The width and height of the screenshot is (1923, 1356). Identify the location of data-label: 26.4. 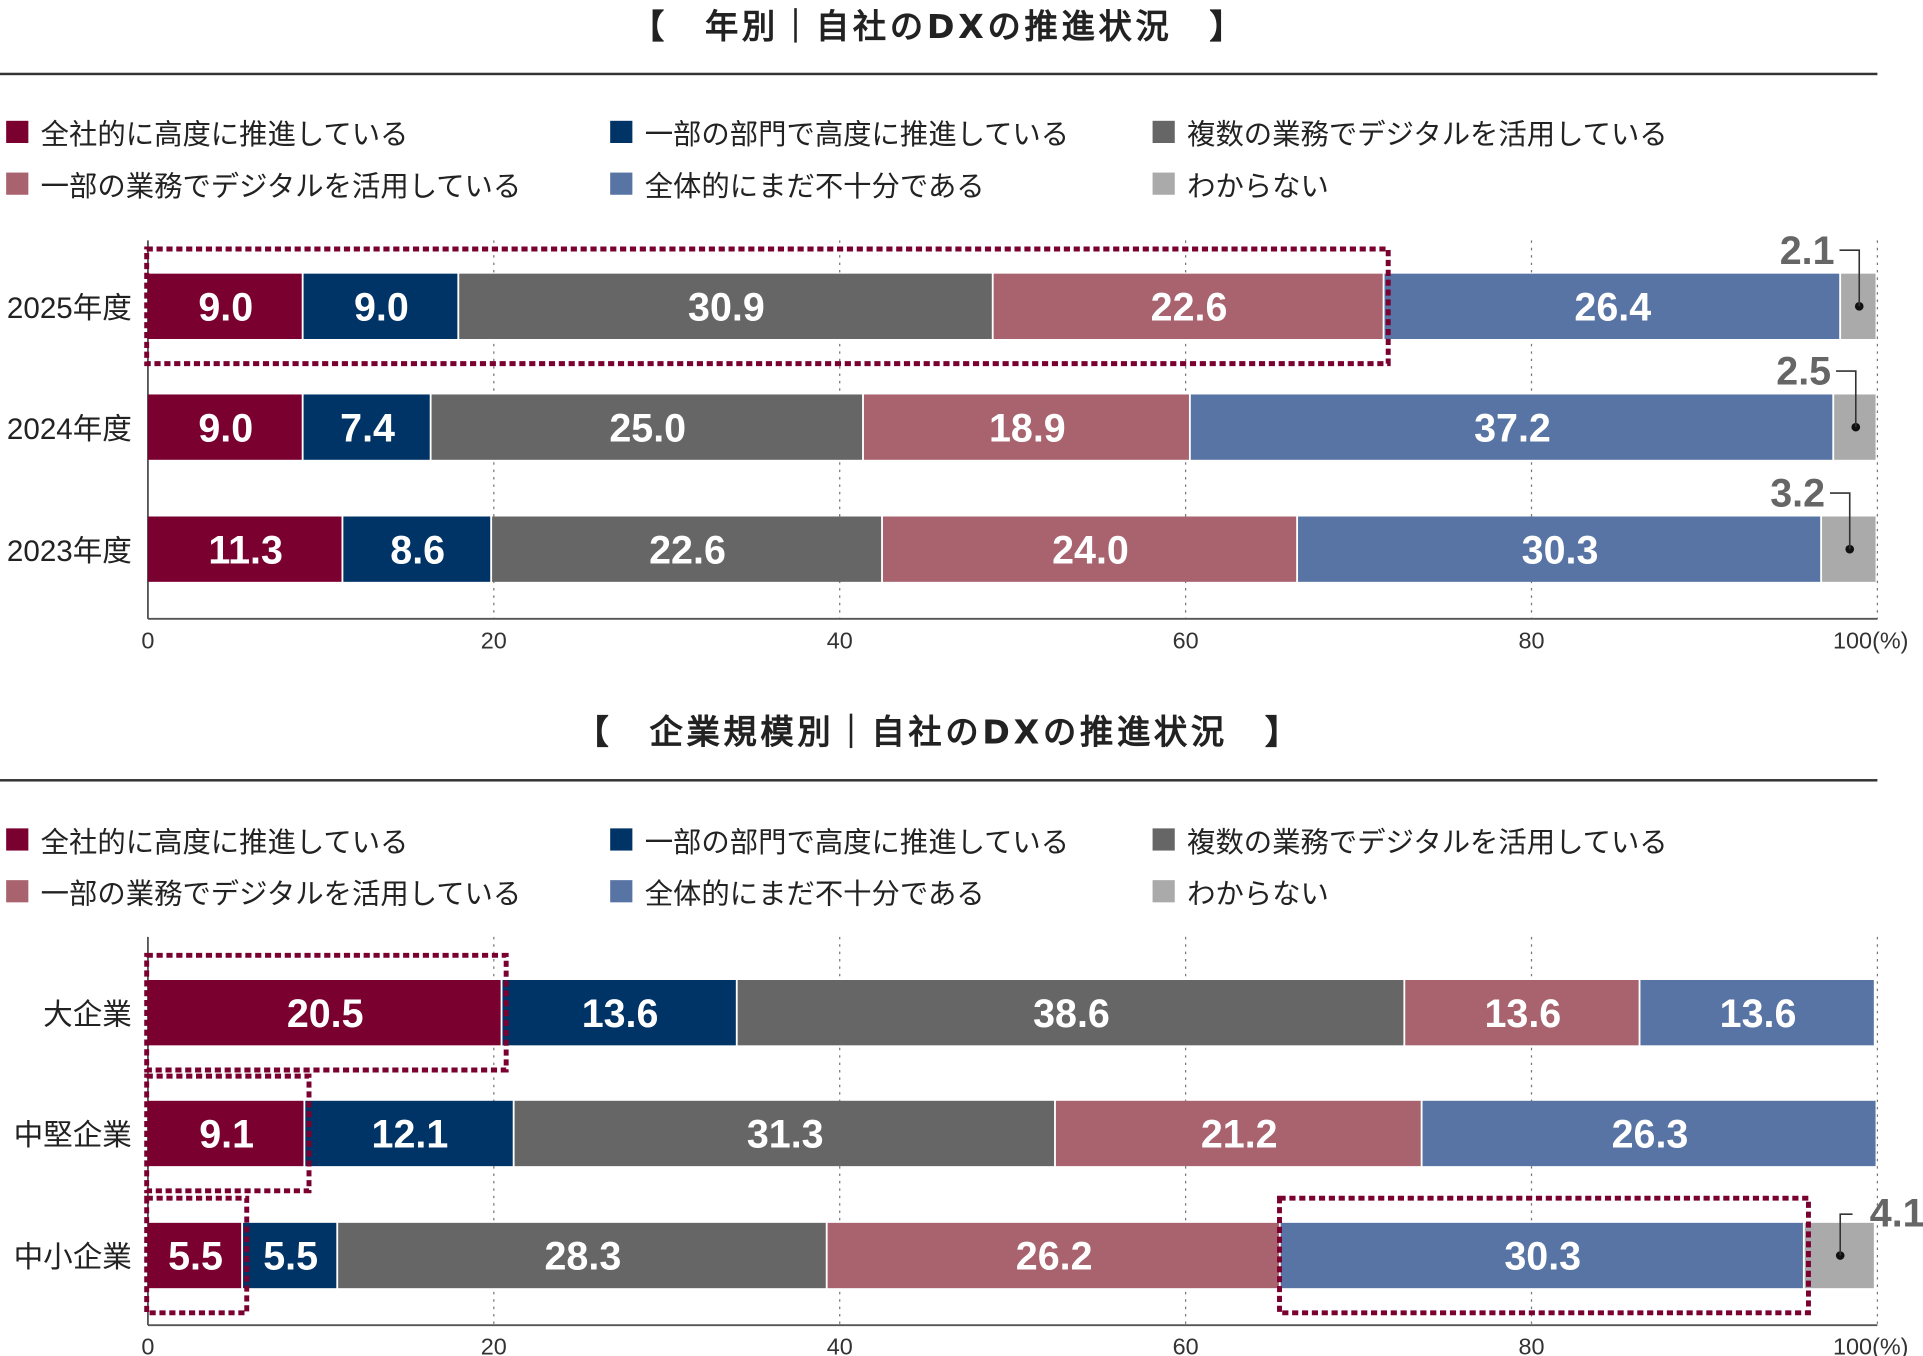
(1612, 308).